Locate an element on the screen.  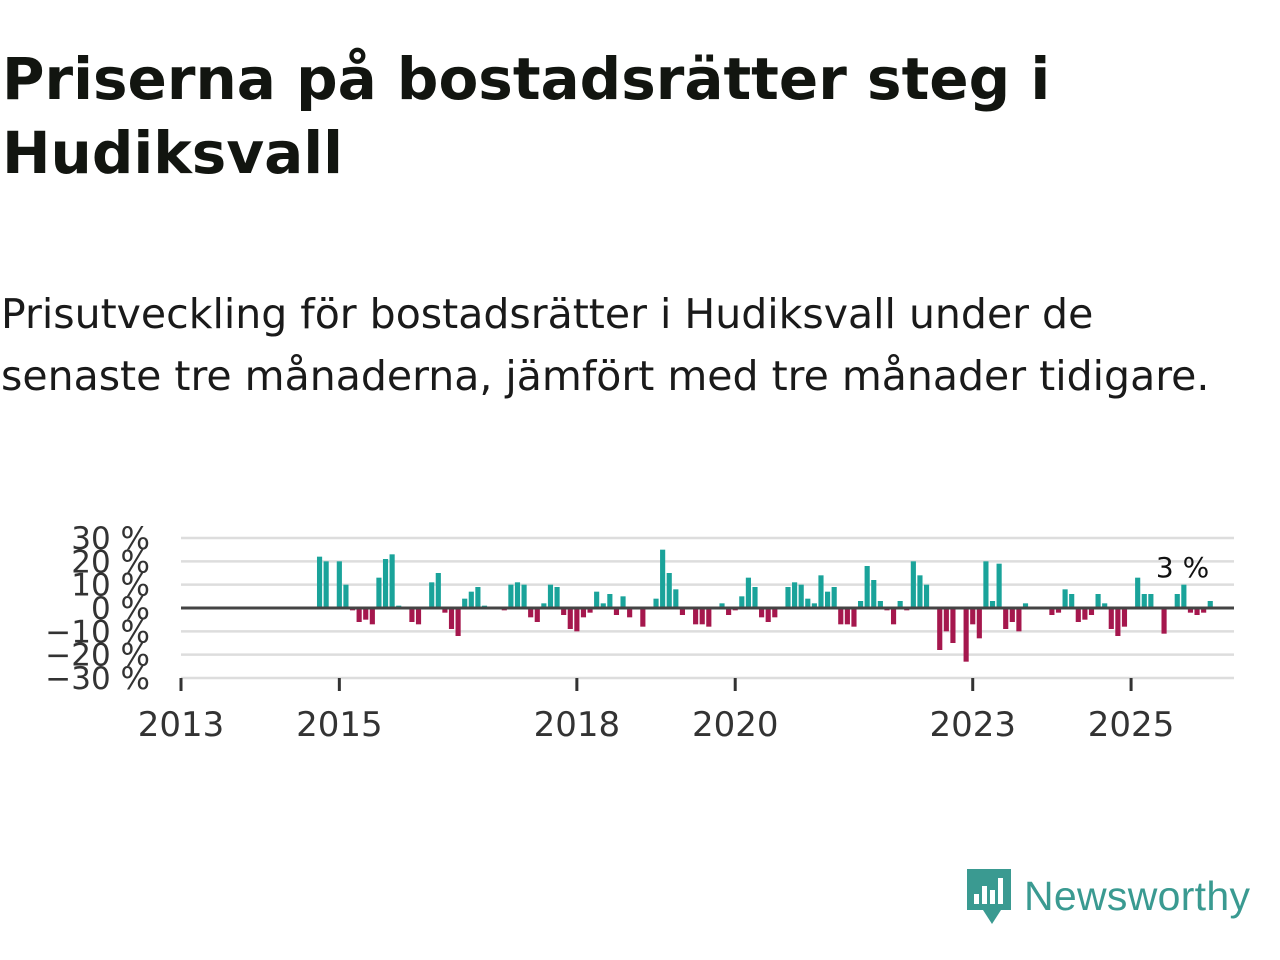
x-tick-label: 2025 is located at coordinates (1131, 725).